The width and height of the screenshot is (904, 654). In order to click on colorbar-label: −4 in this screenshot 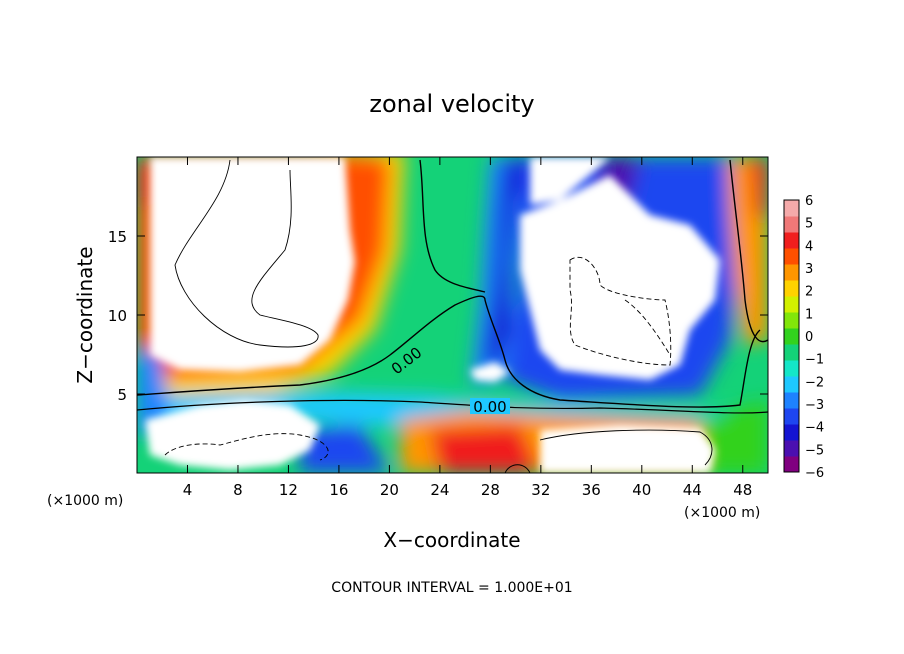, I will do `click(814, 428)`.